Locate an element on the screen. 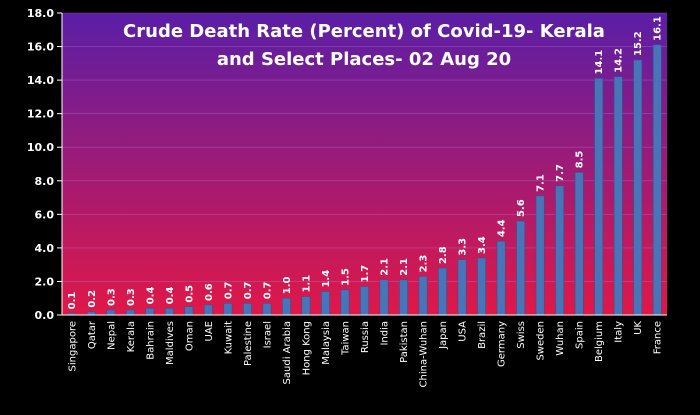  x-tick-label: Japan is located at coordinates (443, 335).